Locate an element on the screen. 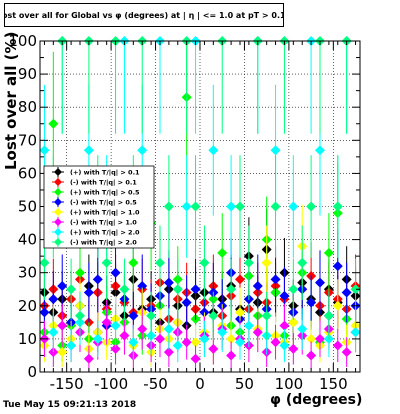 The width and height of the screenshot is (400, 414). legend-label: (-) with T/|q| > 0.1 is located at coordinates (103, 183).